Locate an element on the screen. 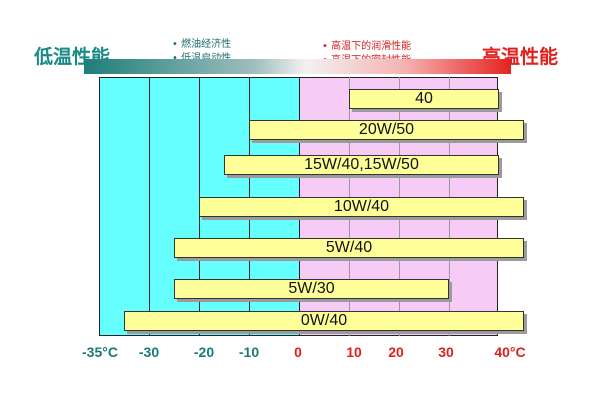 The image size is (600, 400). low-temp-note-text: 燃油经济性 is located at coordinates (206, 44).